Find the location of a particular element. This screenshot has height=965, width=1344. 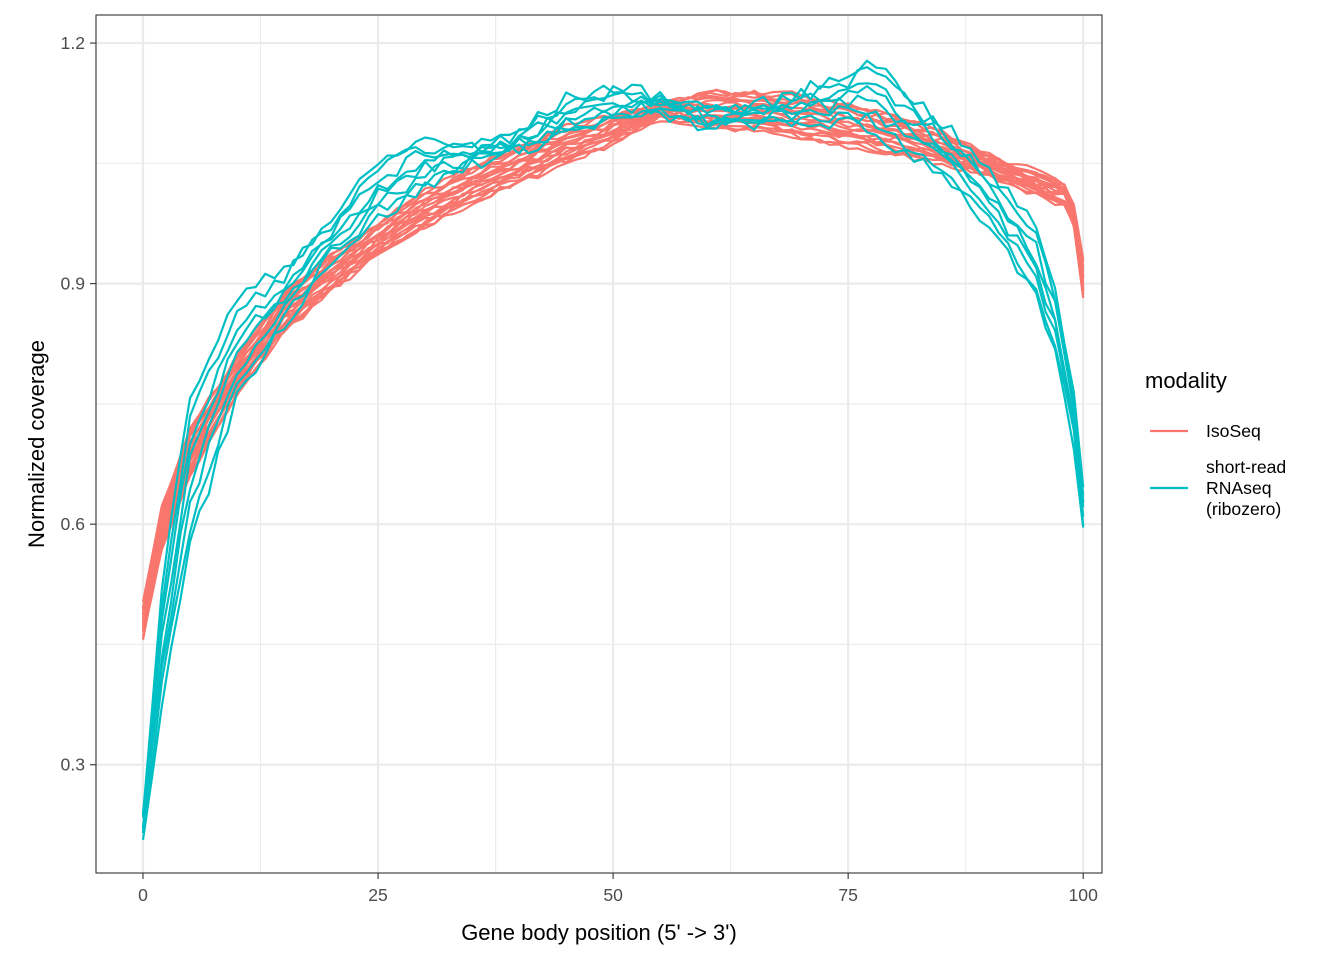

x-tick-label: 25 is located at coordinates (378, 895).